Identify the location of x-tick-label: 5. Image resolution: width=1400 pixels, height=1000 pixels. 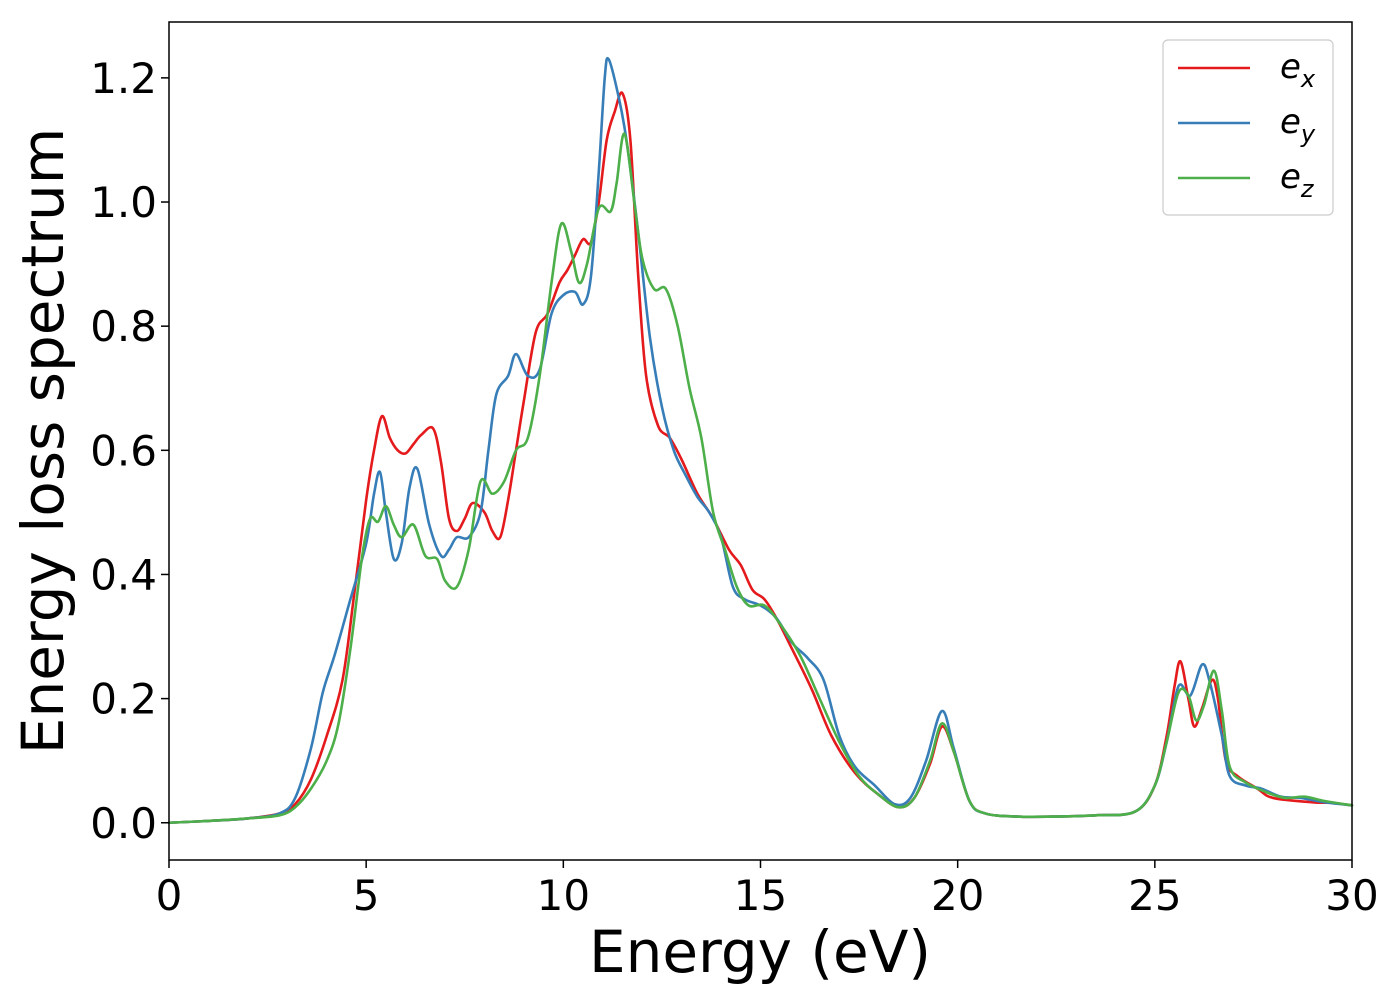
(366, 895).